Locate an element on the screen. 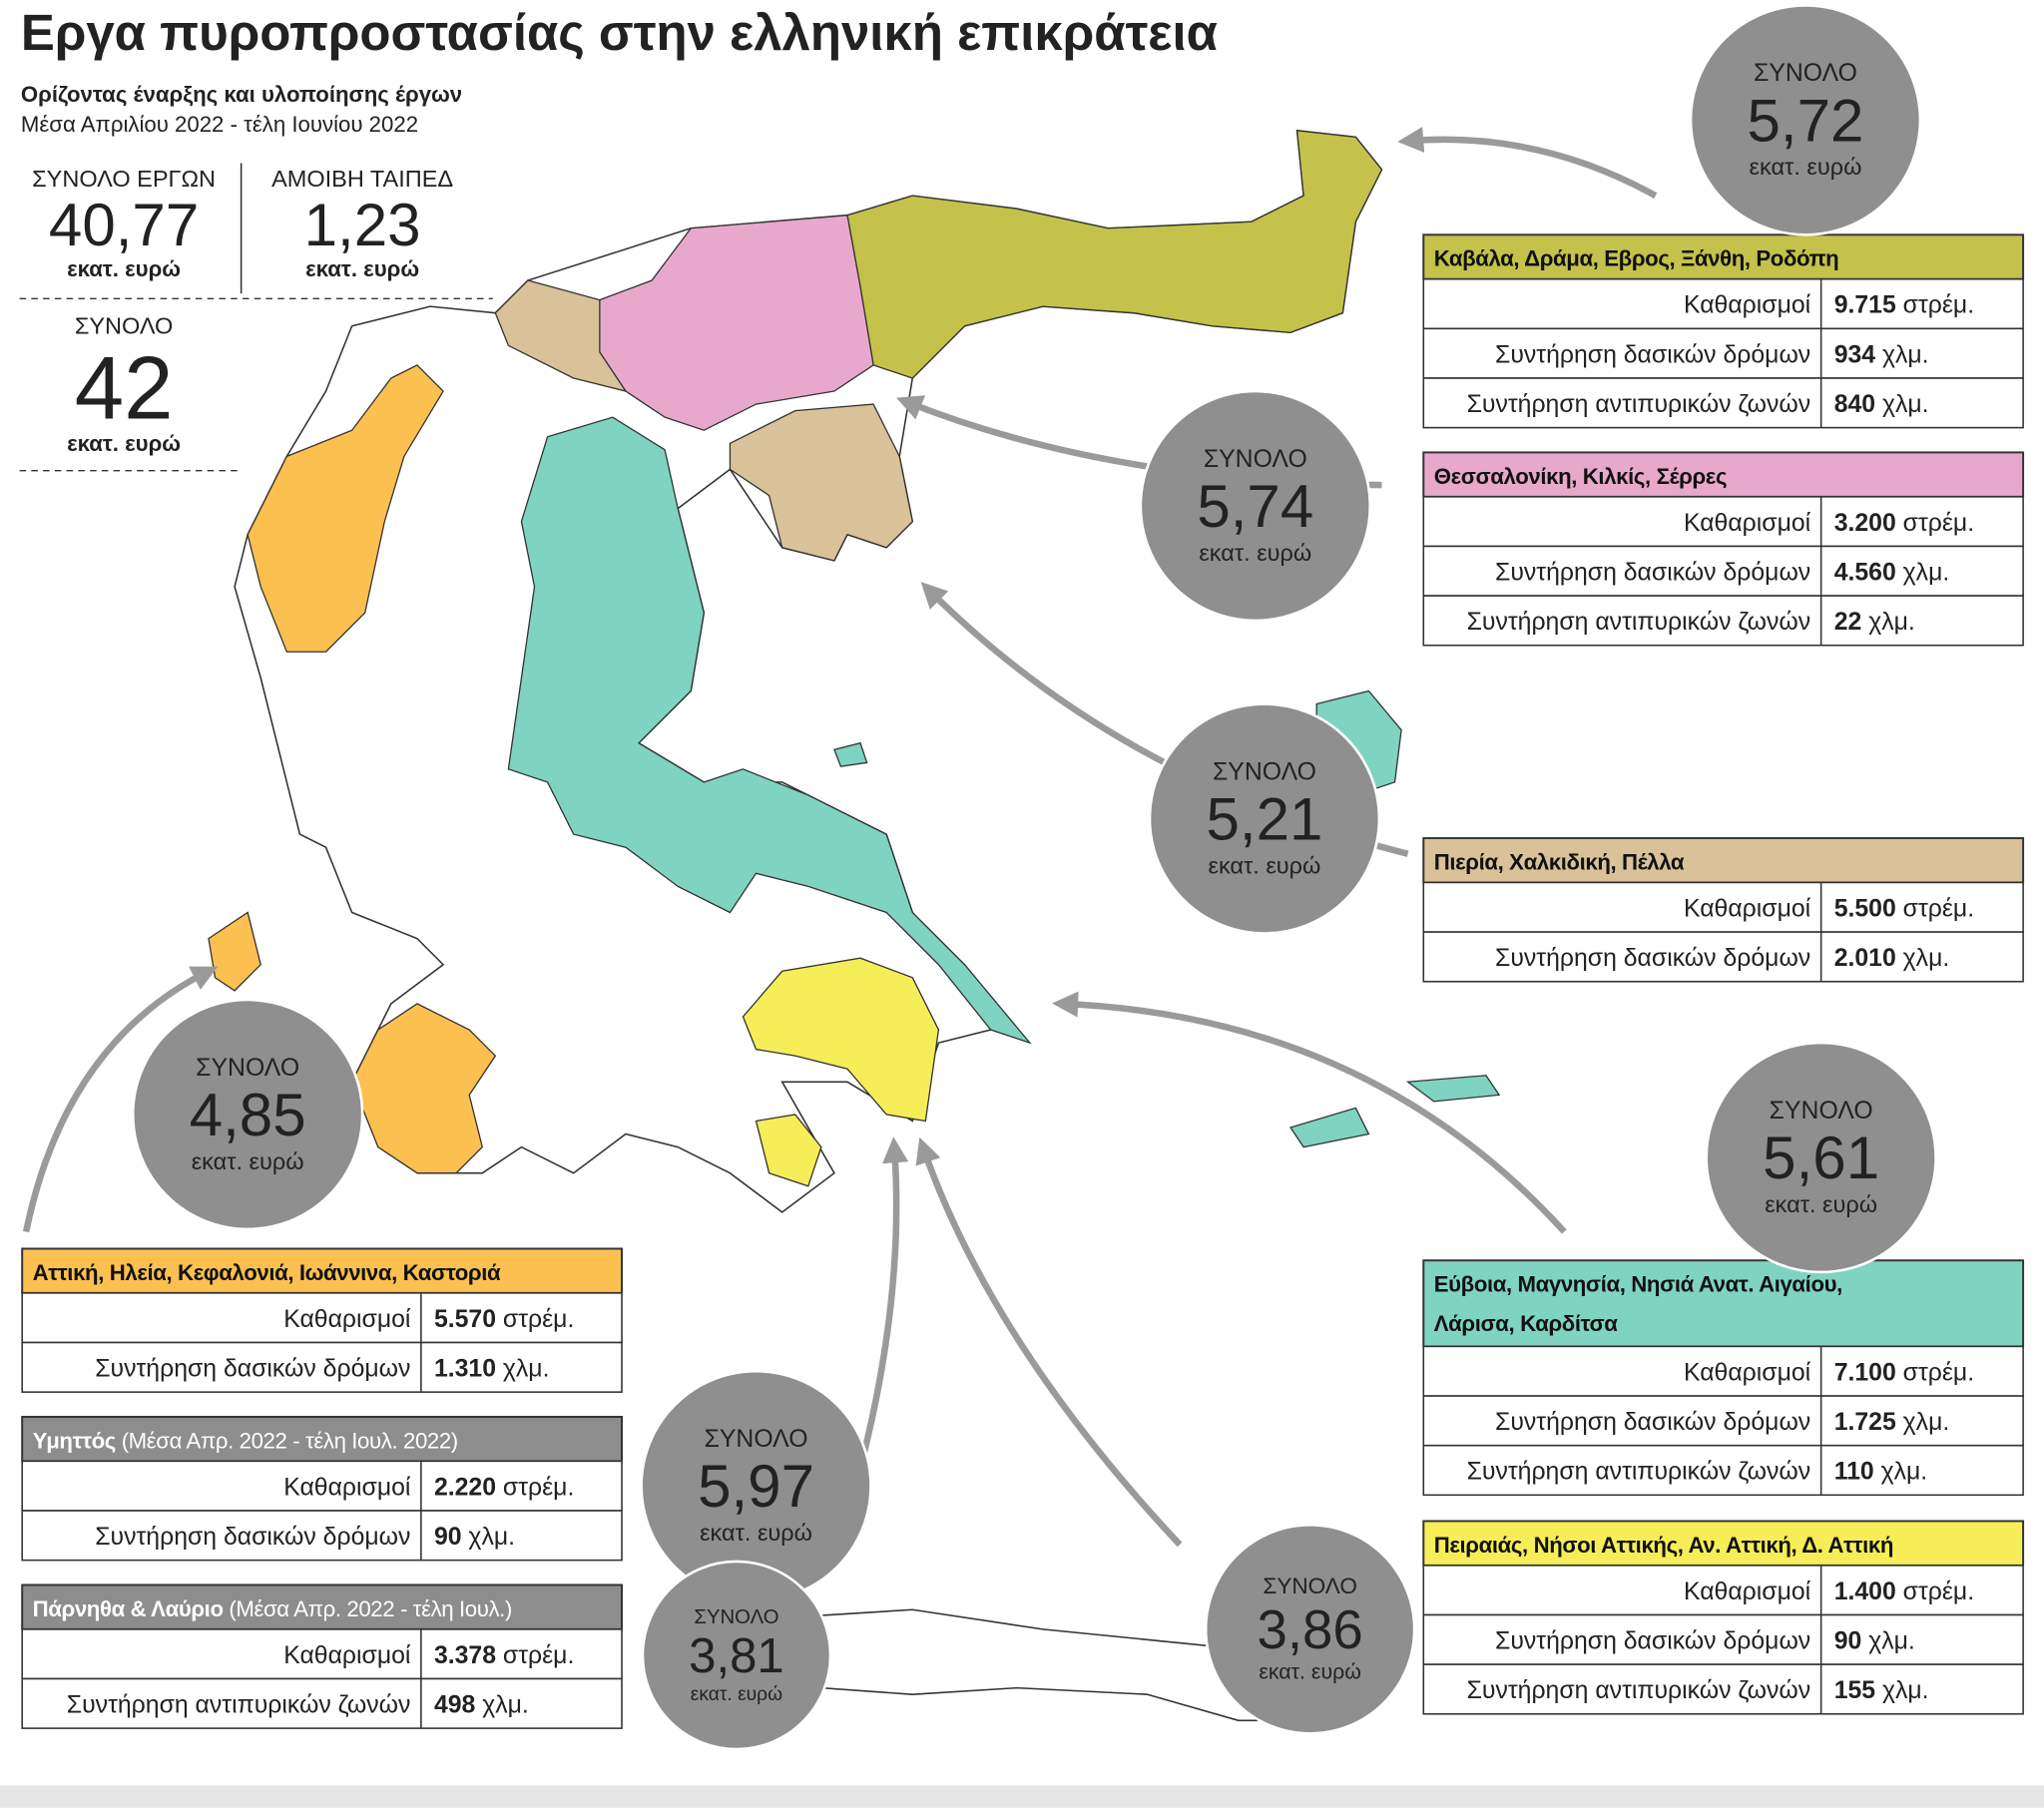 This screenshot has height=1808, width=2044. row-value: 3.378 στρέμ. is located at coordinates (504, 1656).